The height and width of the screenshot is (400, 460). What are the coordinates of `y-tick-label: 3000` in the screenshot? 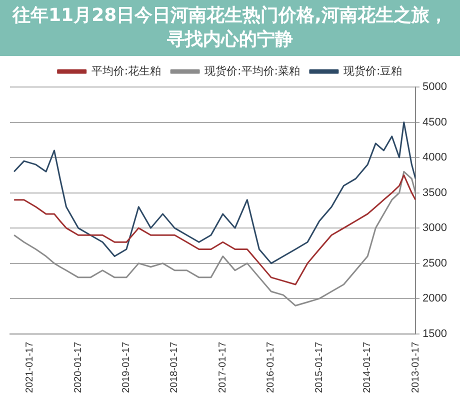 It's located at (435, 228).